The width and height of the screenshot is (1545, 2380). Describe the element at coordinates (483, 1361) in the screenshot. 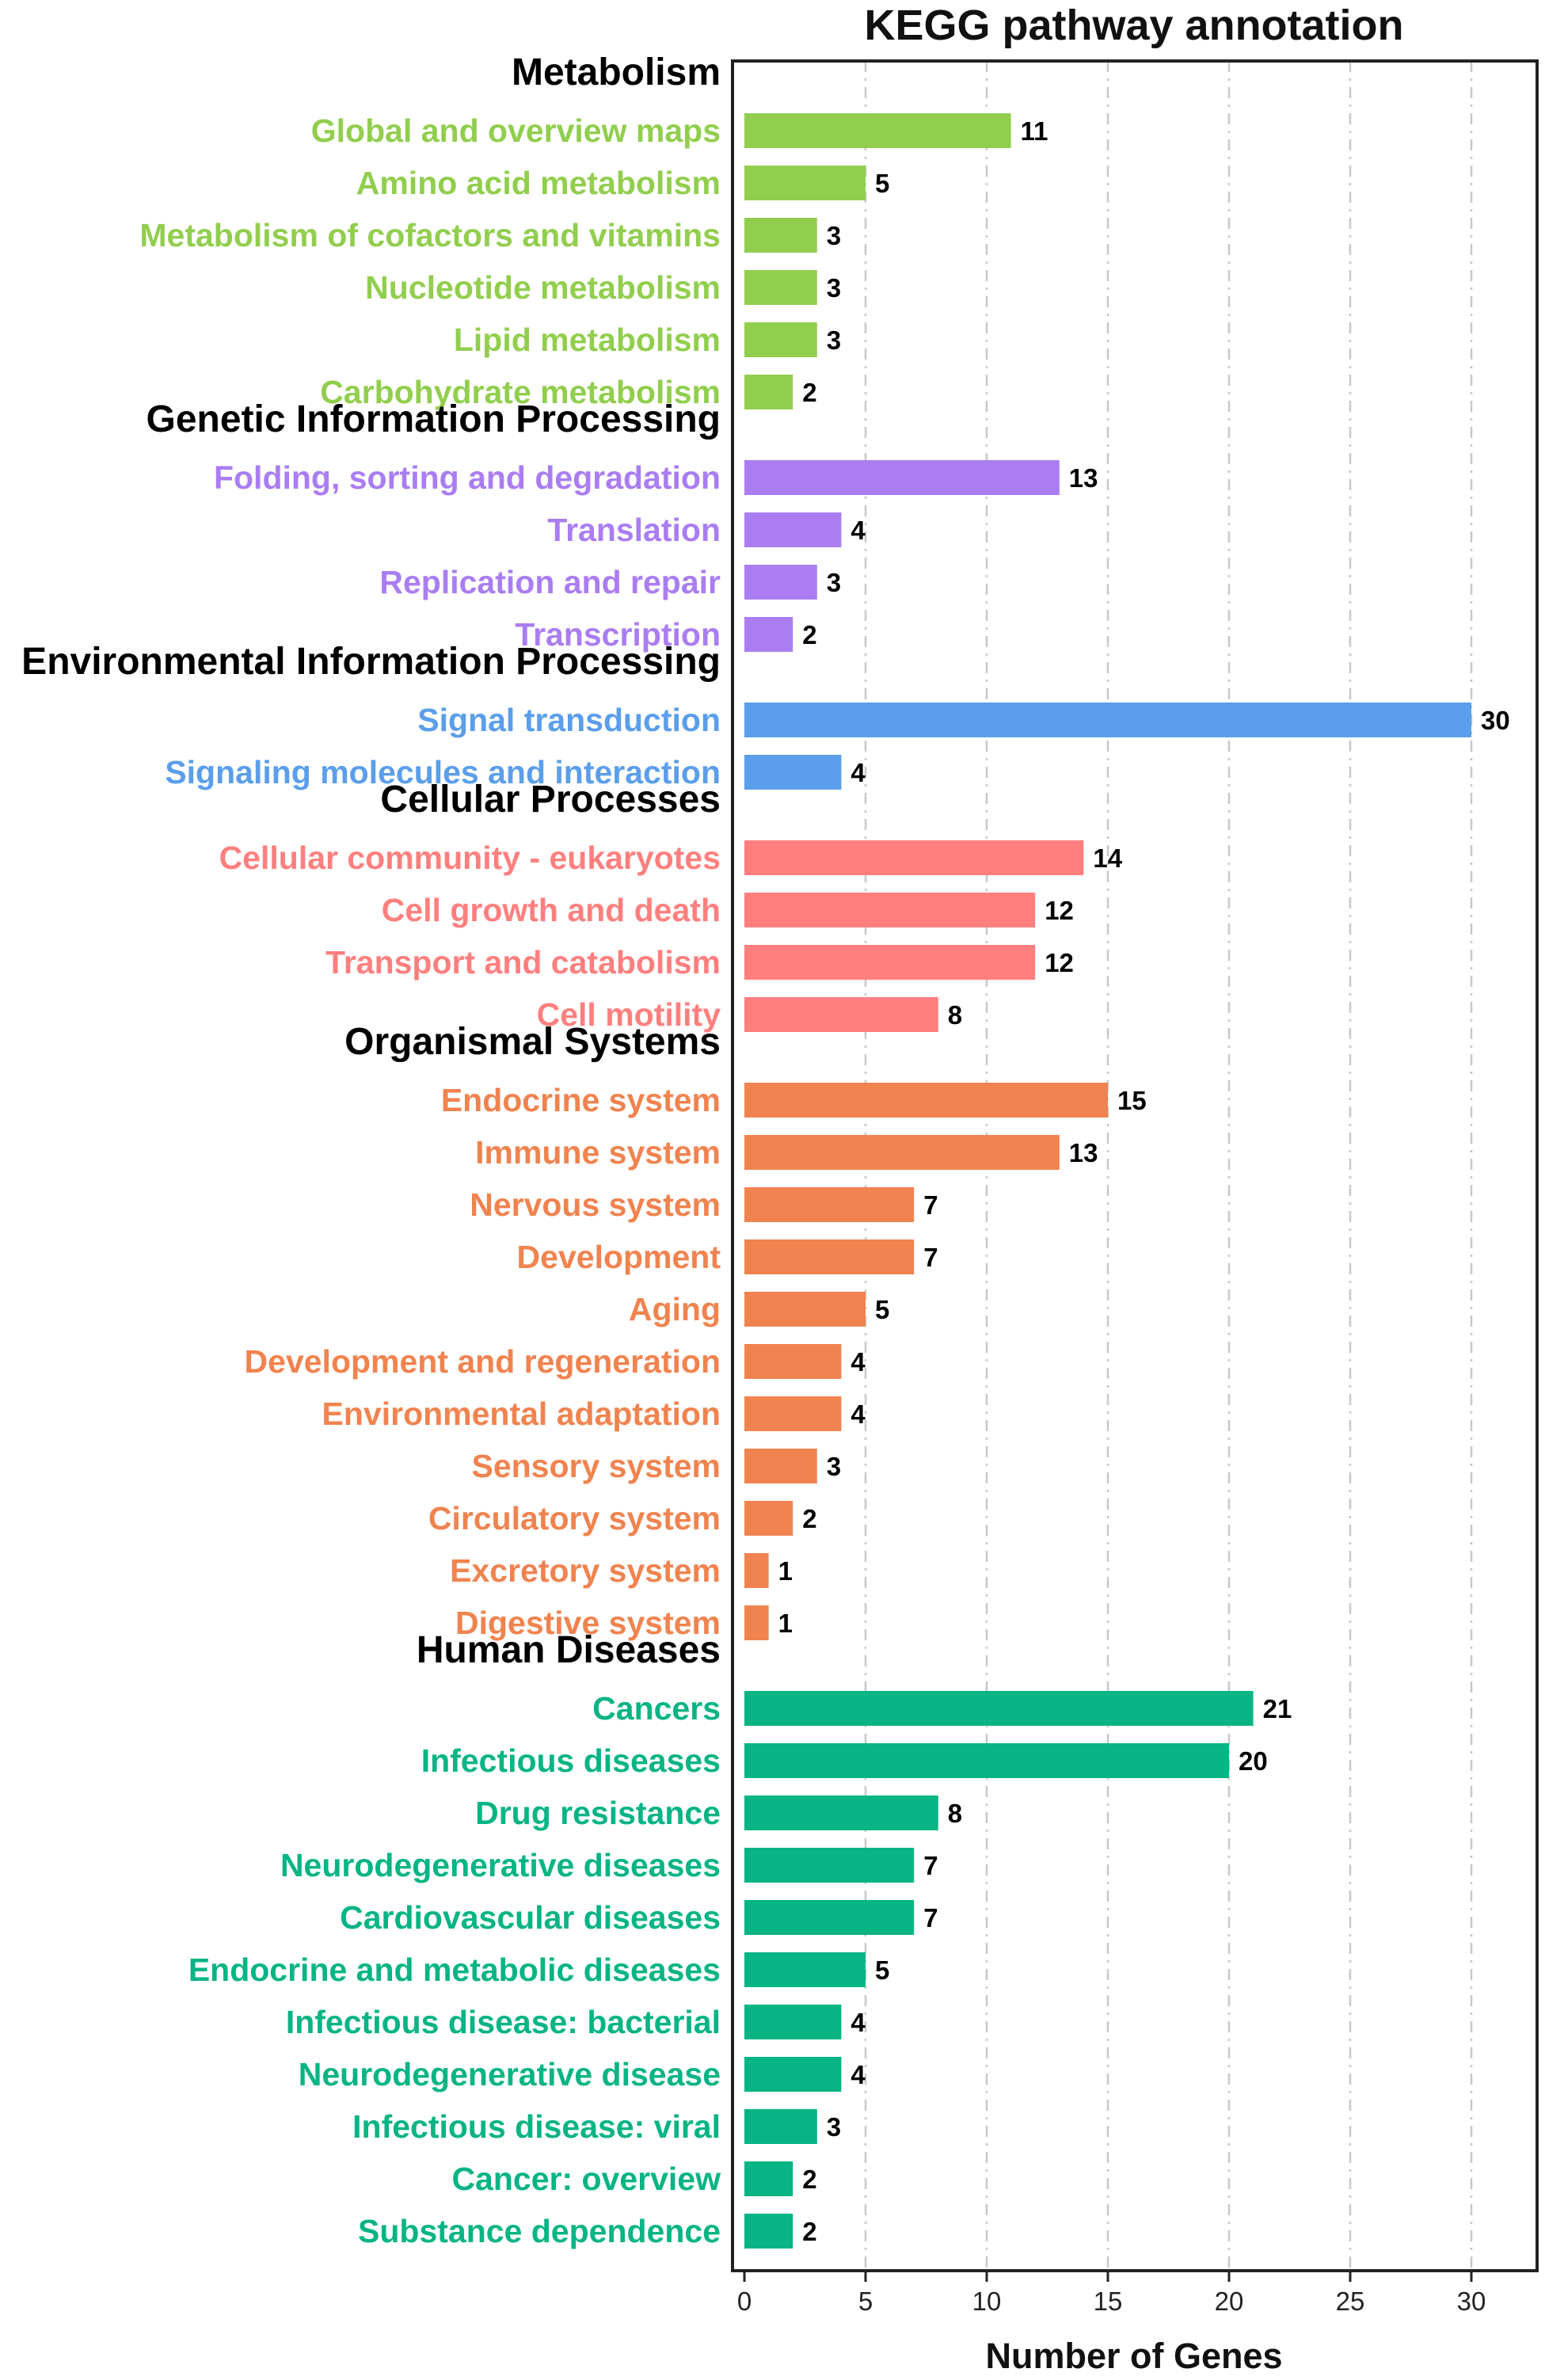

I see `category-label: Development and regeneration` at that location.